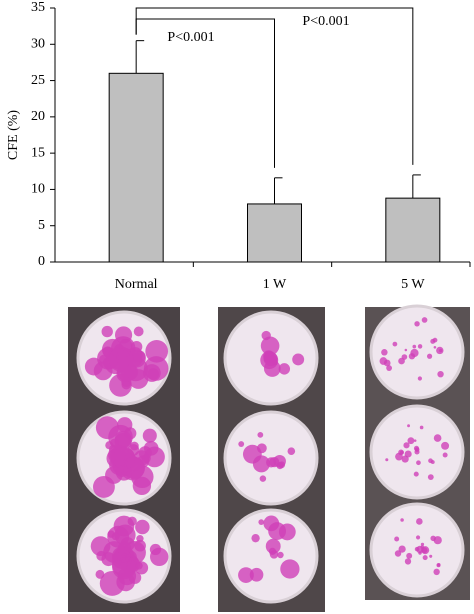  I want to click on y-tick-label: 30, so click(38, 44).